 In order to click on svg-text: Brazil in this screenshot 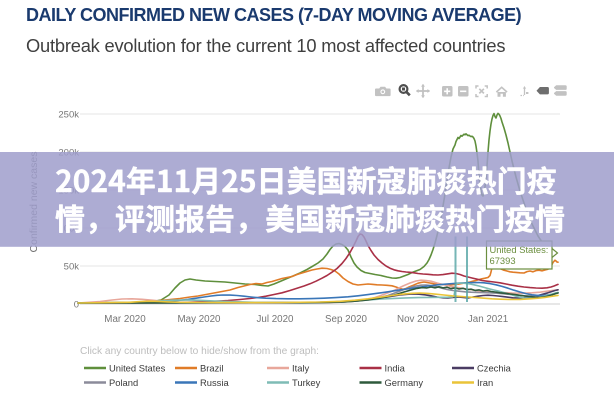, I will do `click(211, 368)`.